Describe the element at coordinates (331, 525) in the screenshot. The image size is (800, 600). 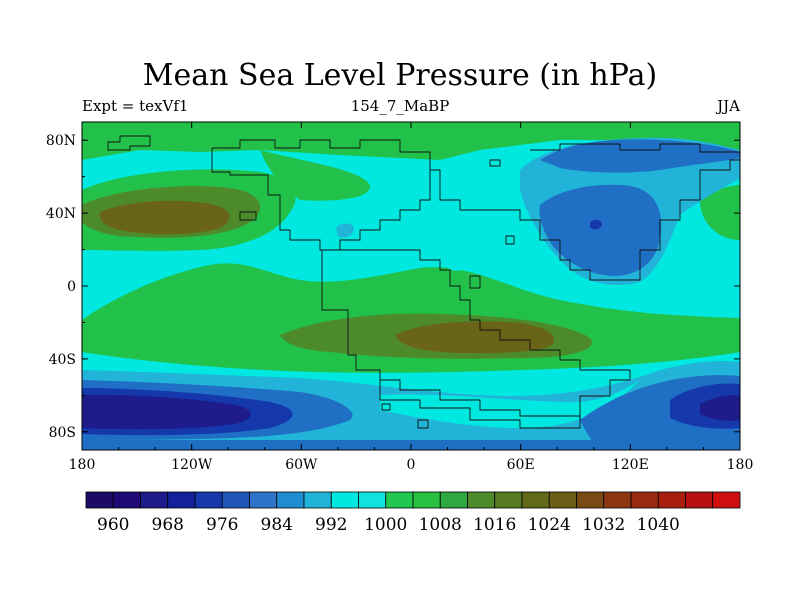
I see `colorbar-label: 992` at that location.